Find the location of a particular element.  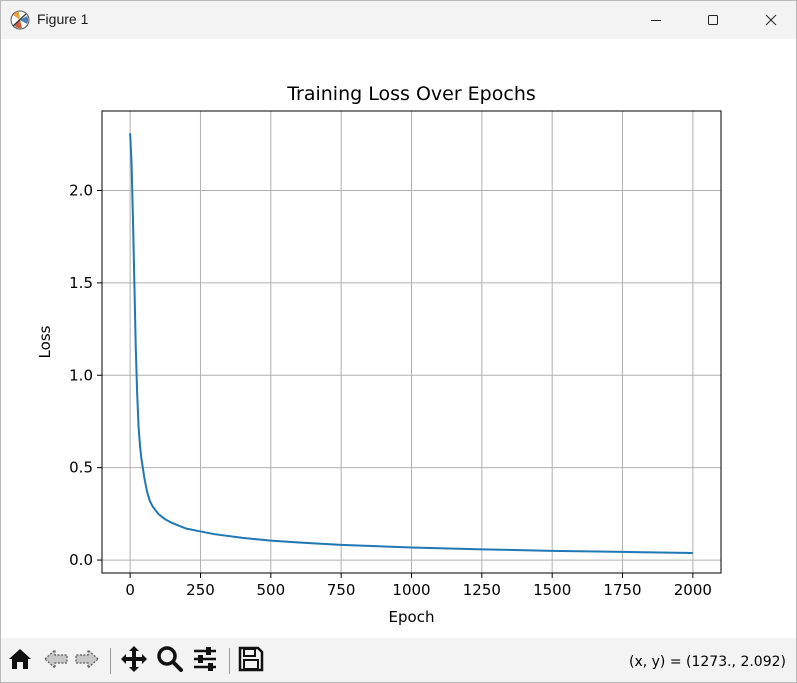

forward-button is located at coordinates (87, 661).